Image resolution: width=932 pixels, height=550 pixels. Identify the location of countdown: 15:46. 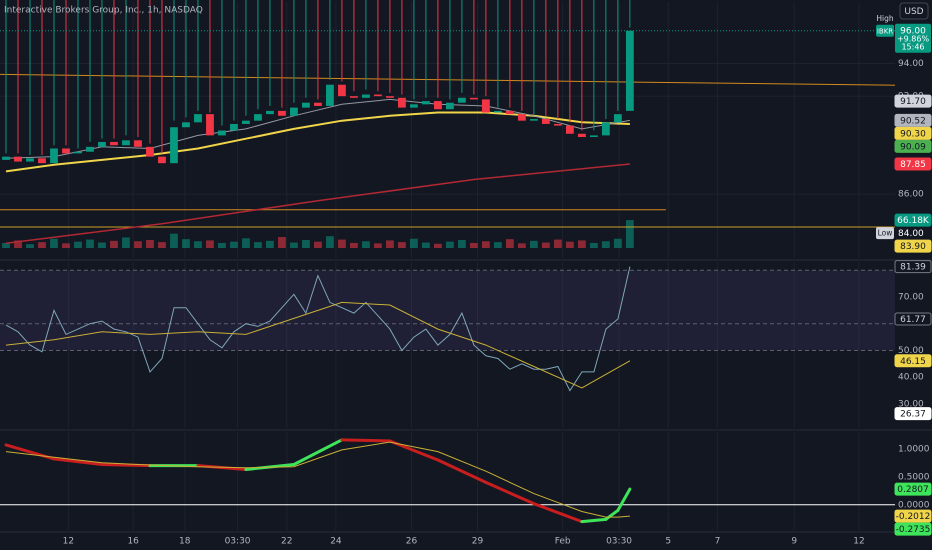
(912, 46).